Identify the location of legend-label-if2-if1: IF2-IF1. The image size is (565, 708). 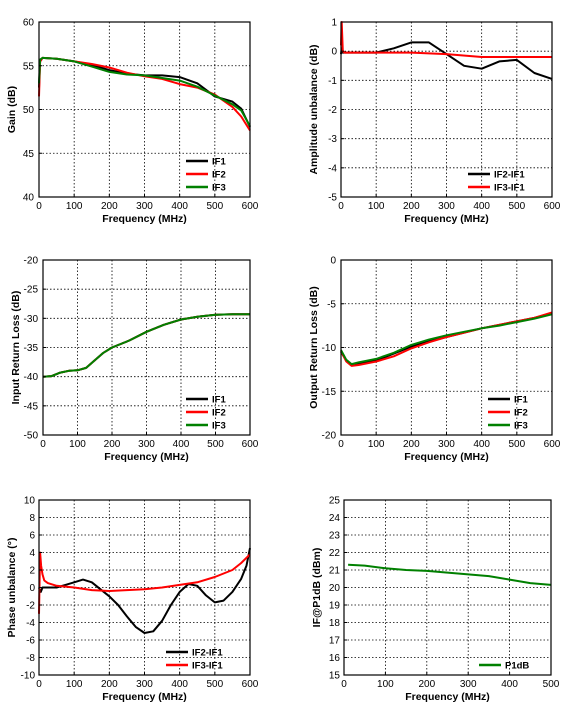
(509, 175).